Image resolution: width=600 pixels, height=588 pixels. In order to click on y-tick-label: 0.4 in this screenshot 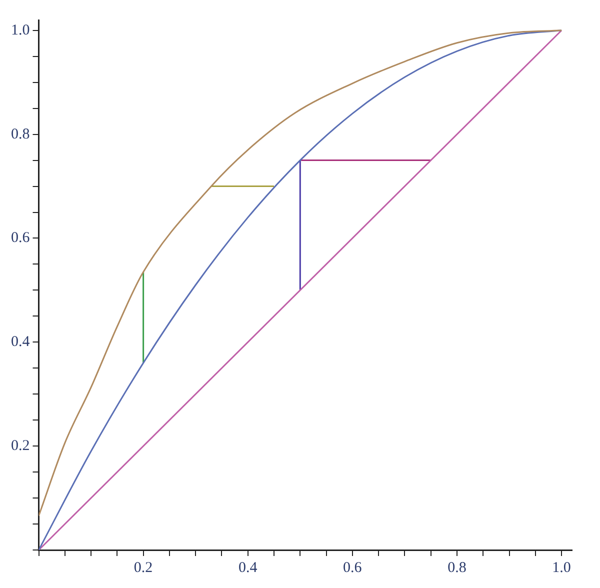, I will do `click(20, 342)`.